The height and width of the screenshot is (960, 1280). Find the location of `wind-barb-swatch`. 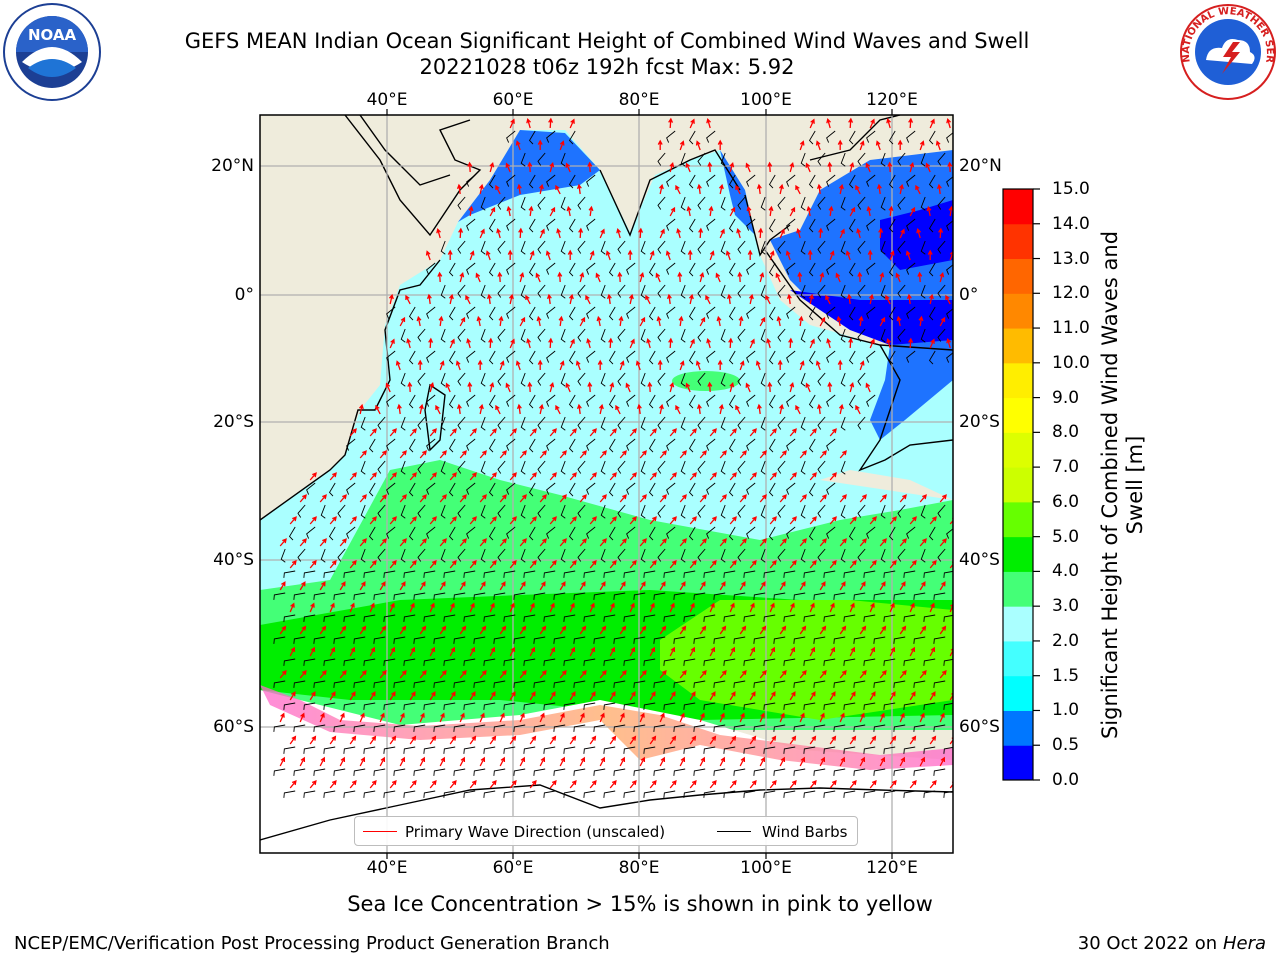

wind-barb-swatch is located at coordinates (734, 831).